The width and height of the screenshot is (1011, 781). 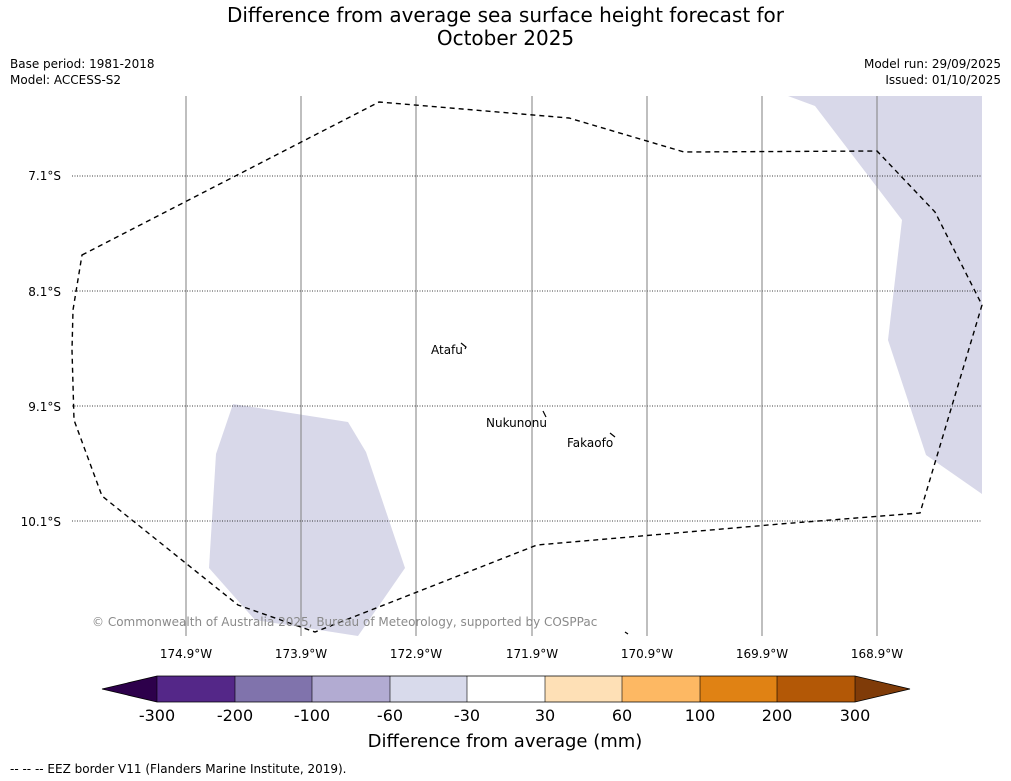 What do you see at coordinates (544, 414) in the screenshot?
I see `nukunonu-island-mark` at bounding box center [544, 414].